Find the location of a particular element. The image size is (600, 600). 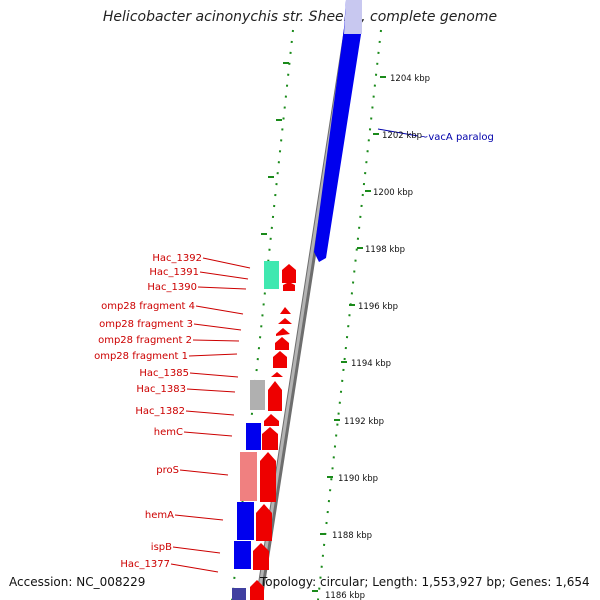

scale-tick-label: 1194 kbp is located at coordinates (371, 364).